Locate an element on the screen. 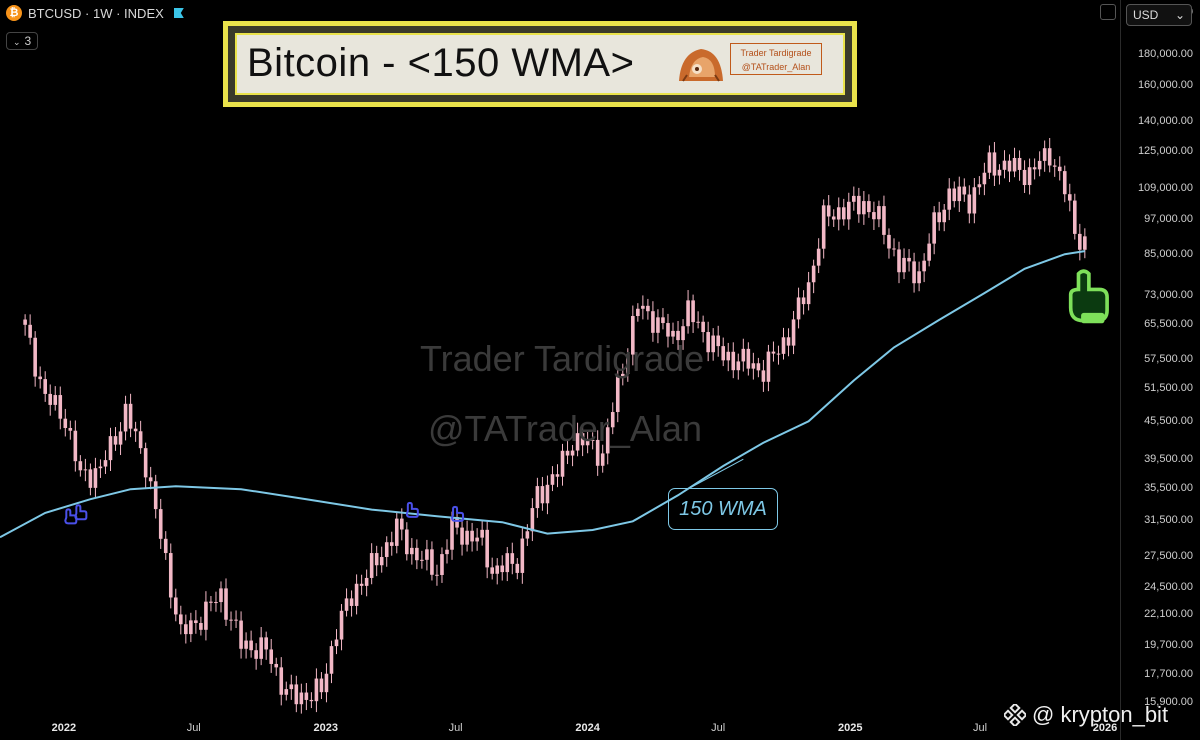 Image resolution: width=1200 pixels, height=740 pixels. flag-icon is located at coordinates (178, 13).